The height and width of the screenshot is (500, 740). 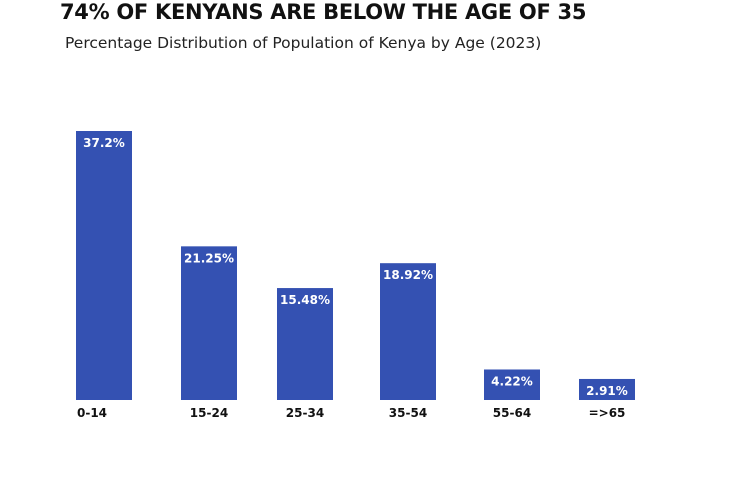 I want to click on category-label: =>65, so click(x=607, y=413).